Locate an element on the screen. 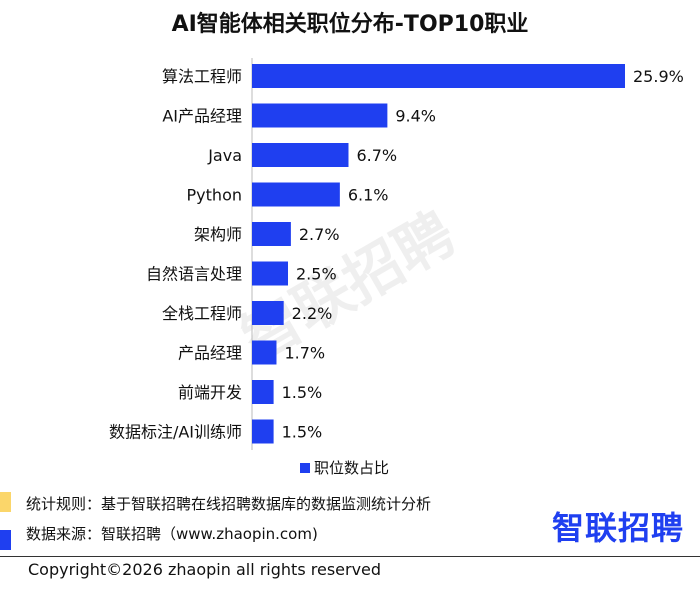 This screenshot has width=700, height=597. value-label: 2.7% is located at coordinates (319, 234).